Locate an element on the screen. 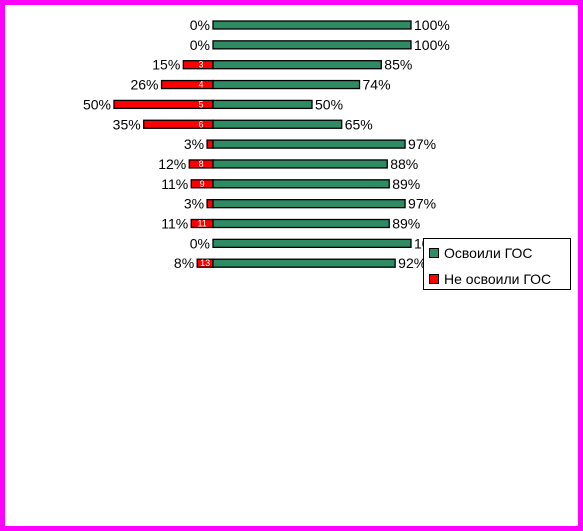 Image resolution: width=583 pixels, height=531 pixels. not-mastered-value-label: 35% is located at coordinates (127, 124).